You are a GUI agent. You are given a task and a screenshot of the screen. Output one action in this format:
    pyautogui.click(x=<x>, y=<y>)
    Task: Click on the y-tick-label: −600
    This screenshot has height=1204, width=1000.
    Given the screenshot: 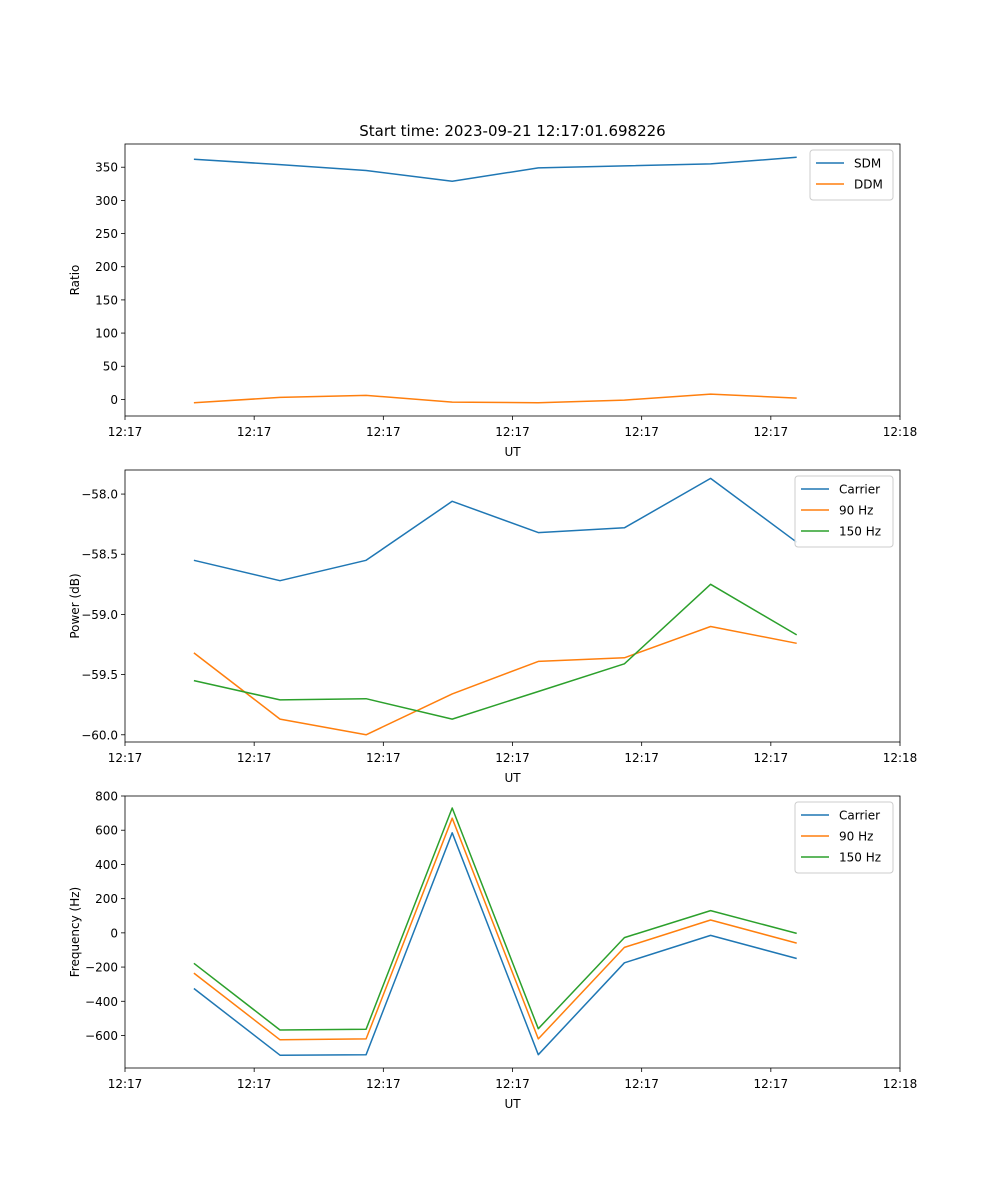 What is the action you would take?
    pyautogui.click(x=101, y=1036)
    